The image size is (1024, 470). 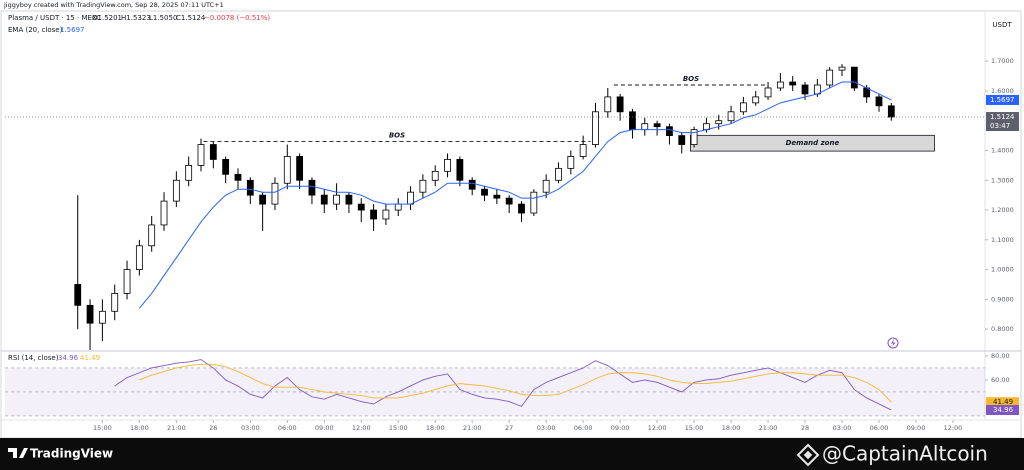 I want to click on symbol-title: Plasma / USDT · 15 · MEXC, so click(x=54, y=18).